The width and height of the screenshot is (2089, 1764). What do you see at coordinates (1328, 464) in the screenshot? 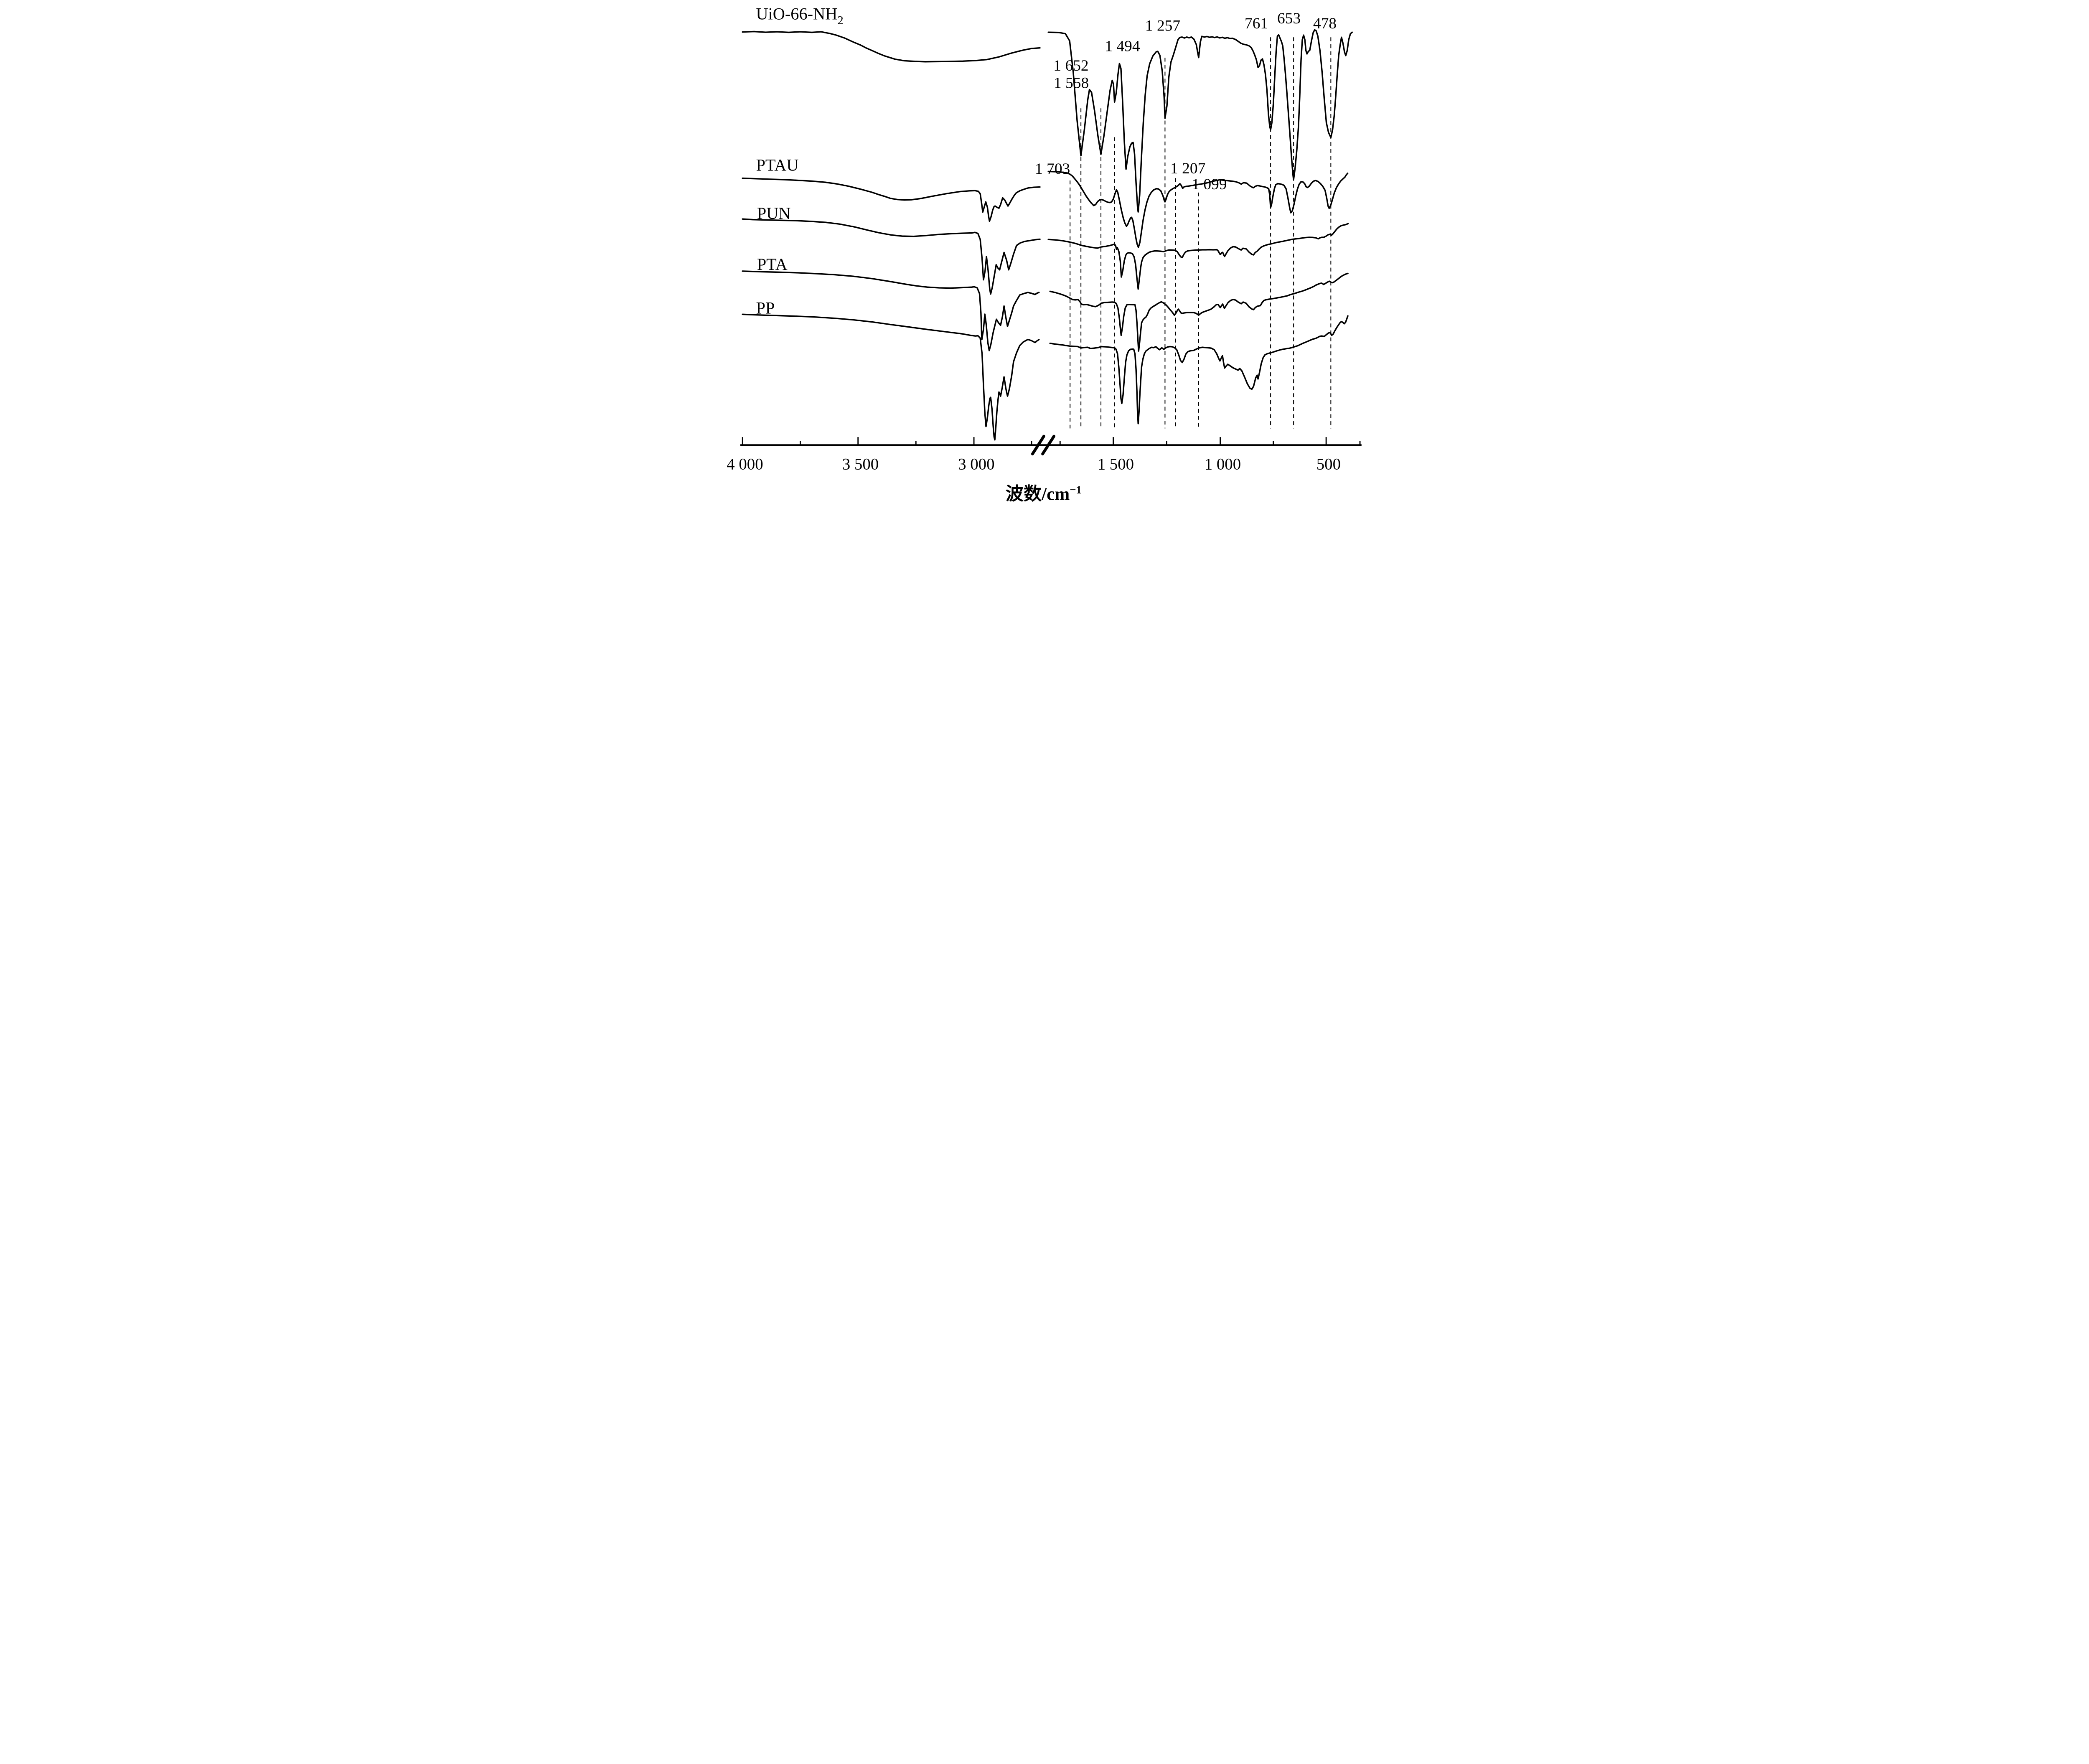
I see `x-axis-tick-label-500: 500` at bounding box center [1328, 464].